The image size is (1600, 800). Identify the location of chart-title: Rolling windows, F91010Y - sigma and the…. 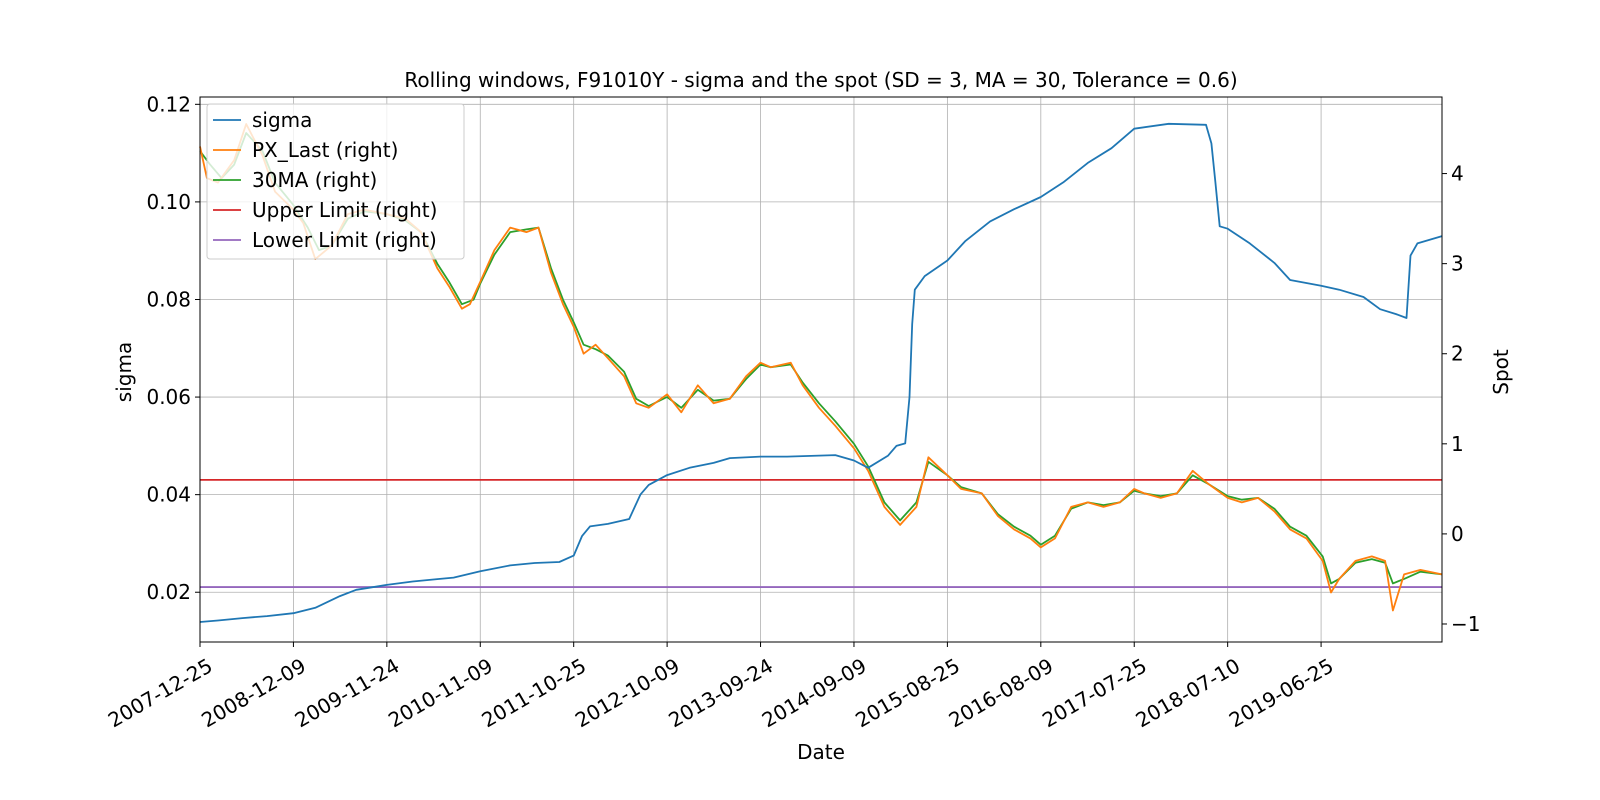
(820, 80).